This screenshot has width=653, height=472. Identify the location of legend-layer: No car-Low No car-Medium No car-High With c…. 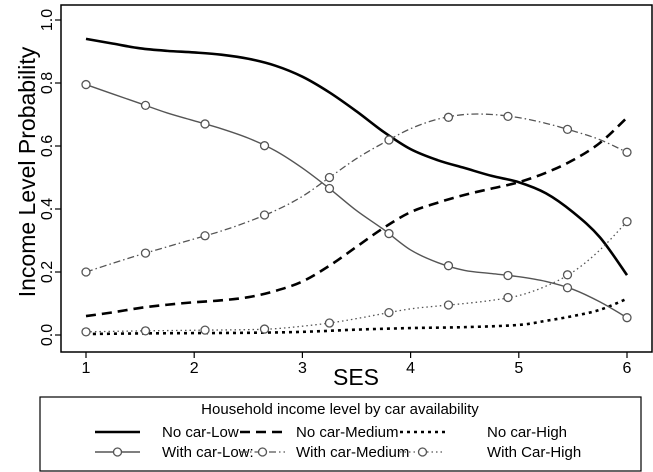
(338, 442).